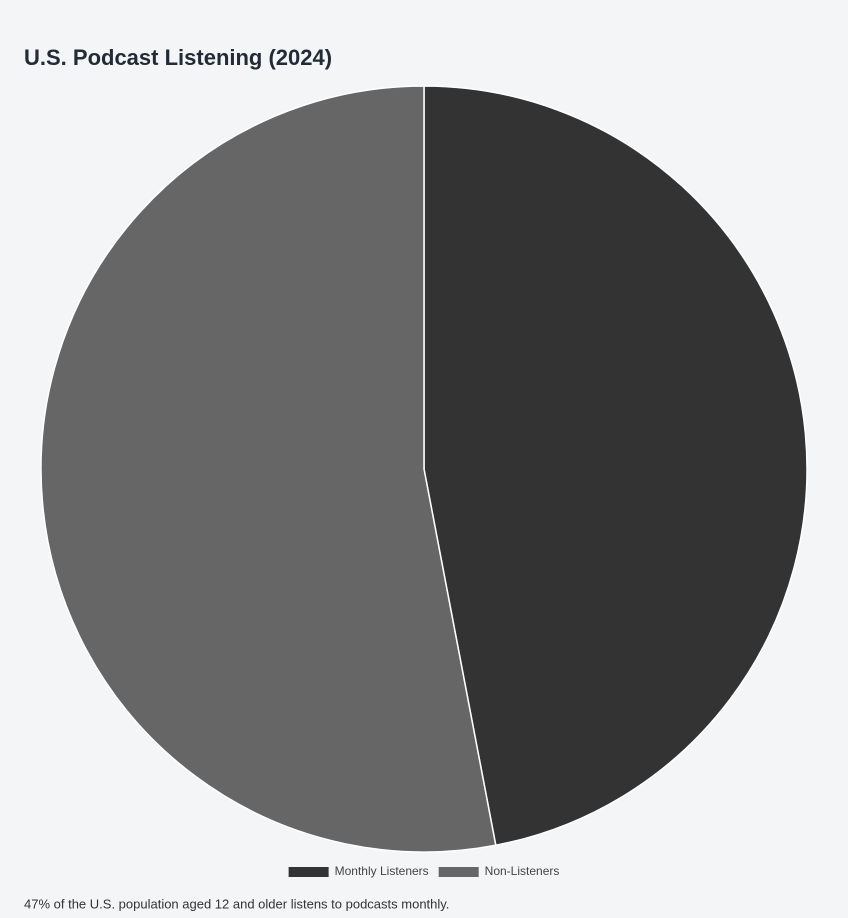 This screenshot has width=848, height=918. What do you see at coordinates (382, 871) in the screenshot?
I see `legend-label: Monthly Listeners` at bounding box center [382, 871].